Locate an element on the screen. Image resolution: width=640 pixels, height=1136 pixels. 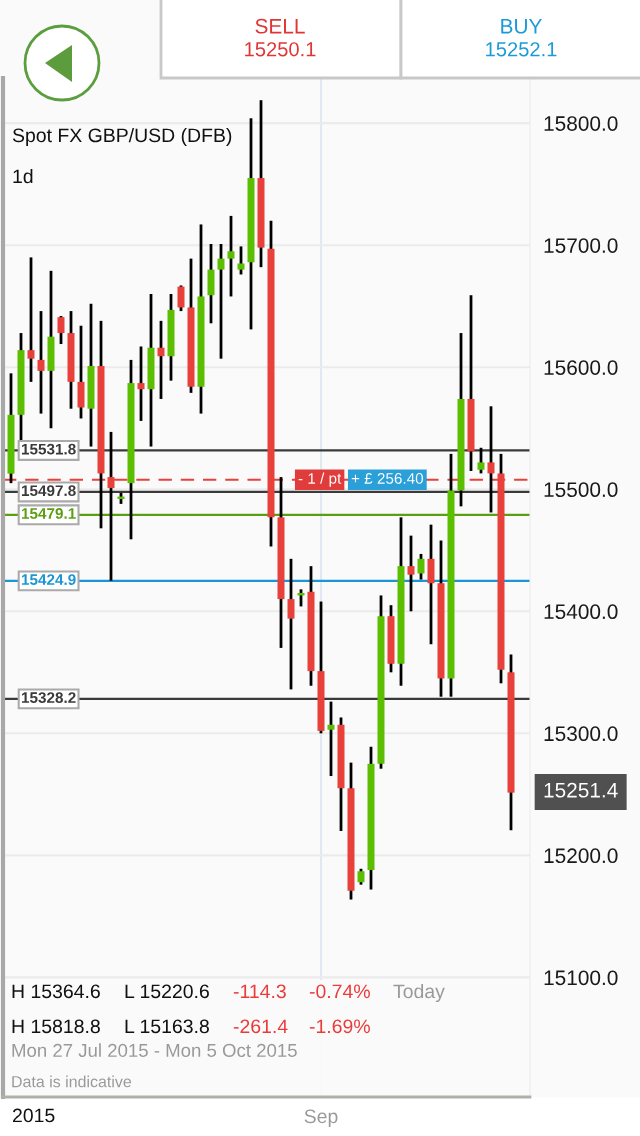
text: SELL is located at coordinates (280, 26).